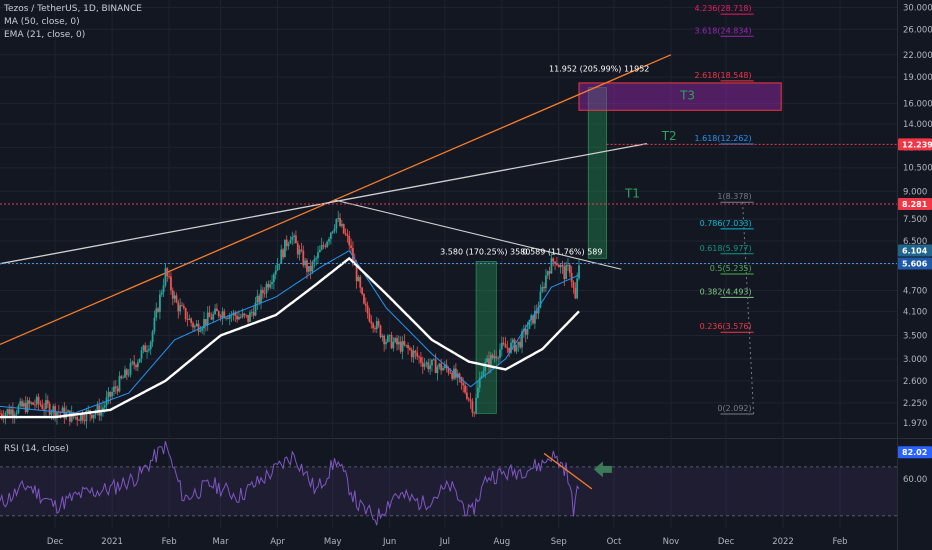  I want to click on measure-box-big, so click(597, 173).